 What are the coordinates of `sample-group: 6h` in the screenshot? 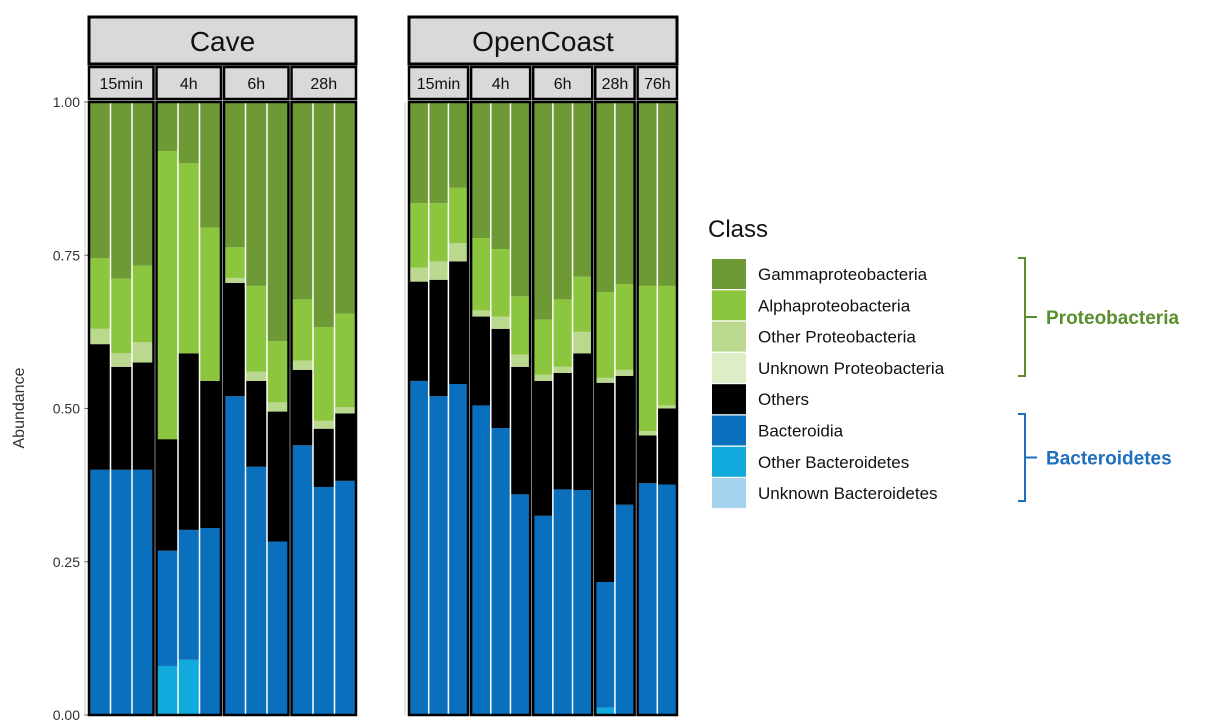 It's located at (562, 391).